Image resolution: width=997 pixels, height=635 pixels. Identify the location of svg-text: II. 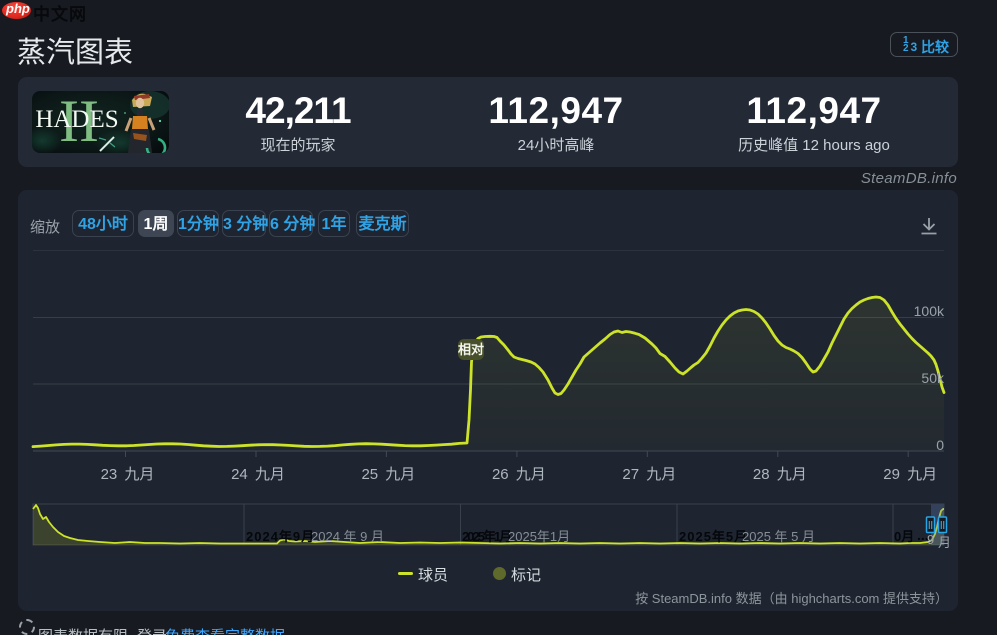
(79, 122).